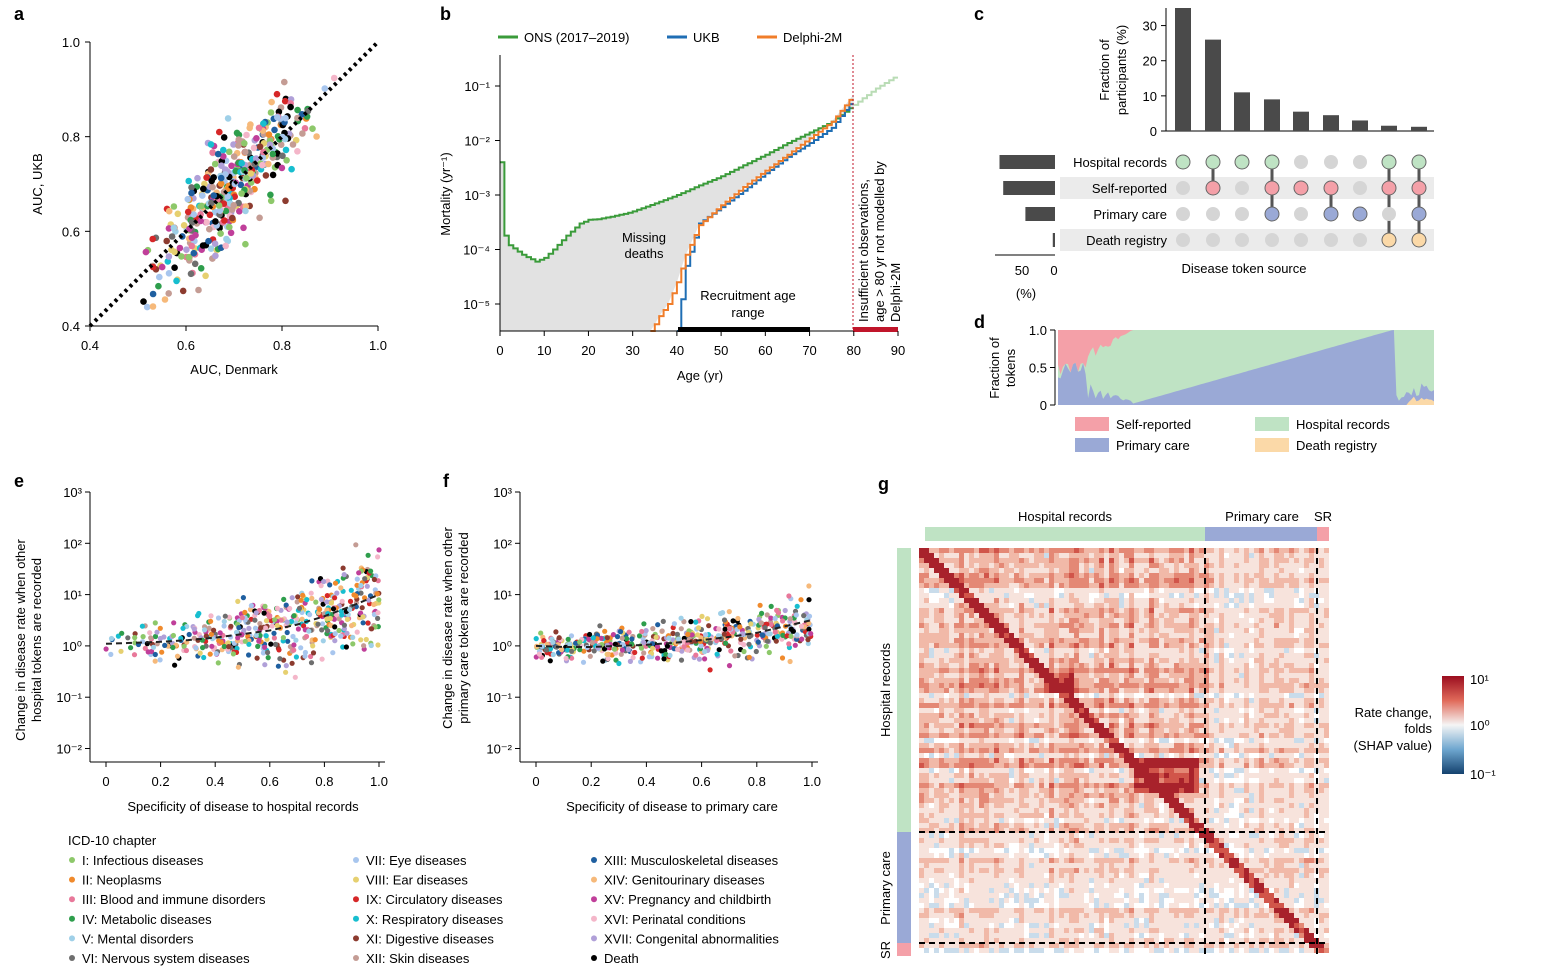 The image size is (1542, 971). Describe the element at coordinates (378, 345) in the screenshot. I see `a-xtick-label: 1.0` at that location.